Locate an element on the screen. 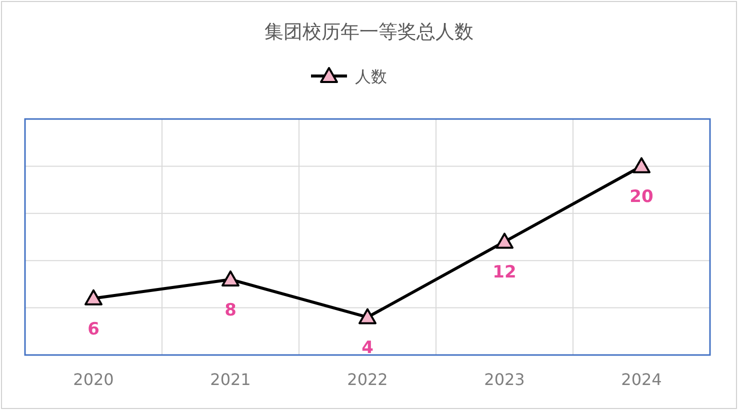 The image size is (738, 410). x-tick-label: 2021 is located at coordinates (230, 379).